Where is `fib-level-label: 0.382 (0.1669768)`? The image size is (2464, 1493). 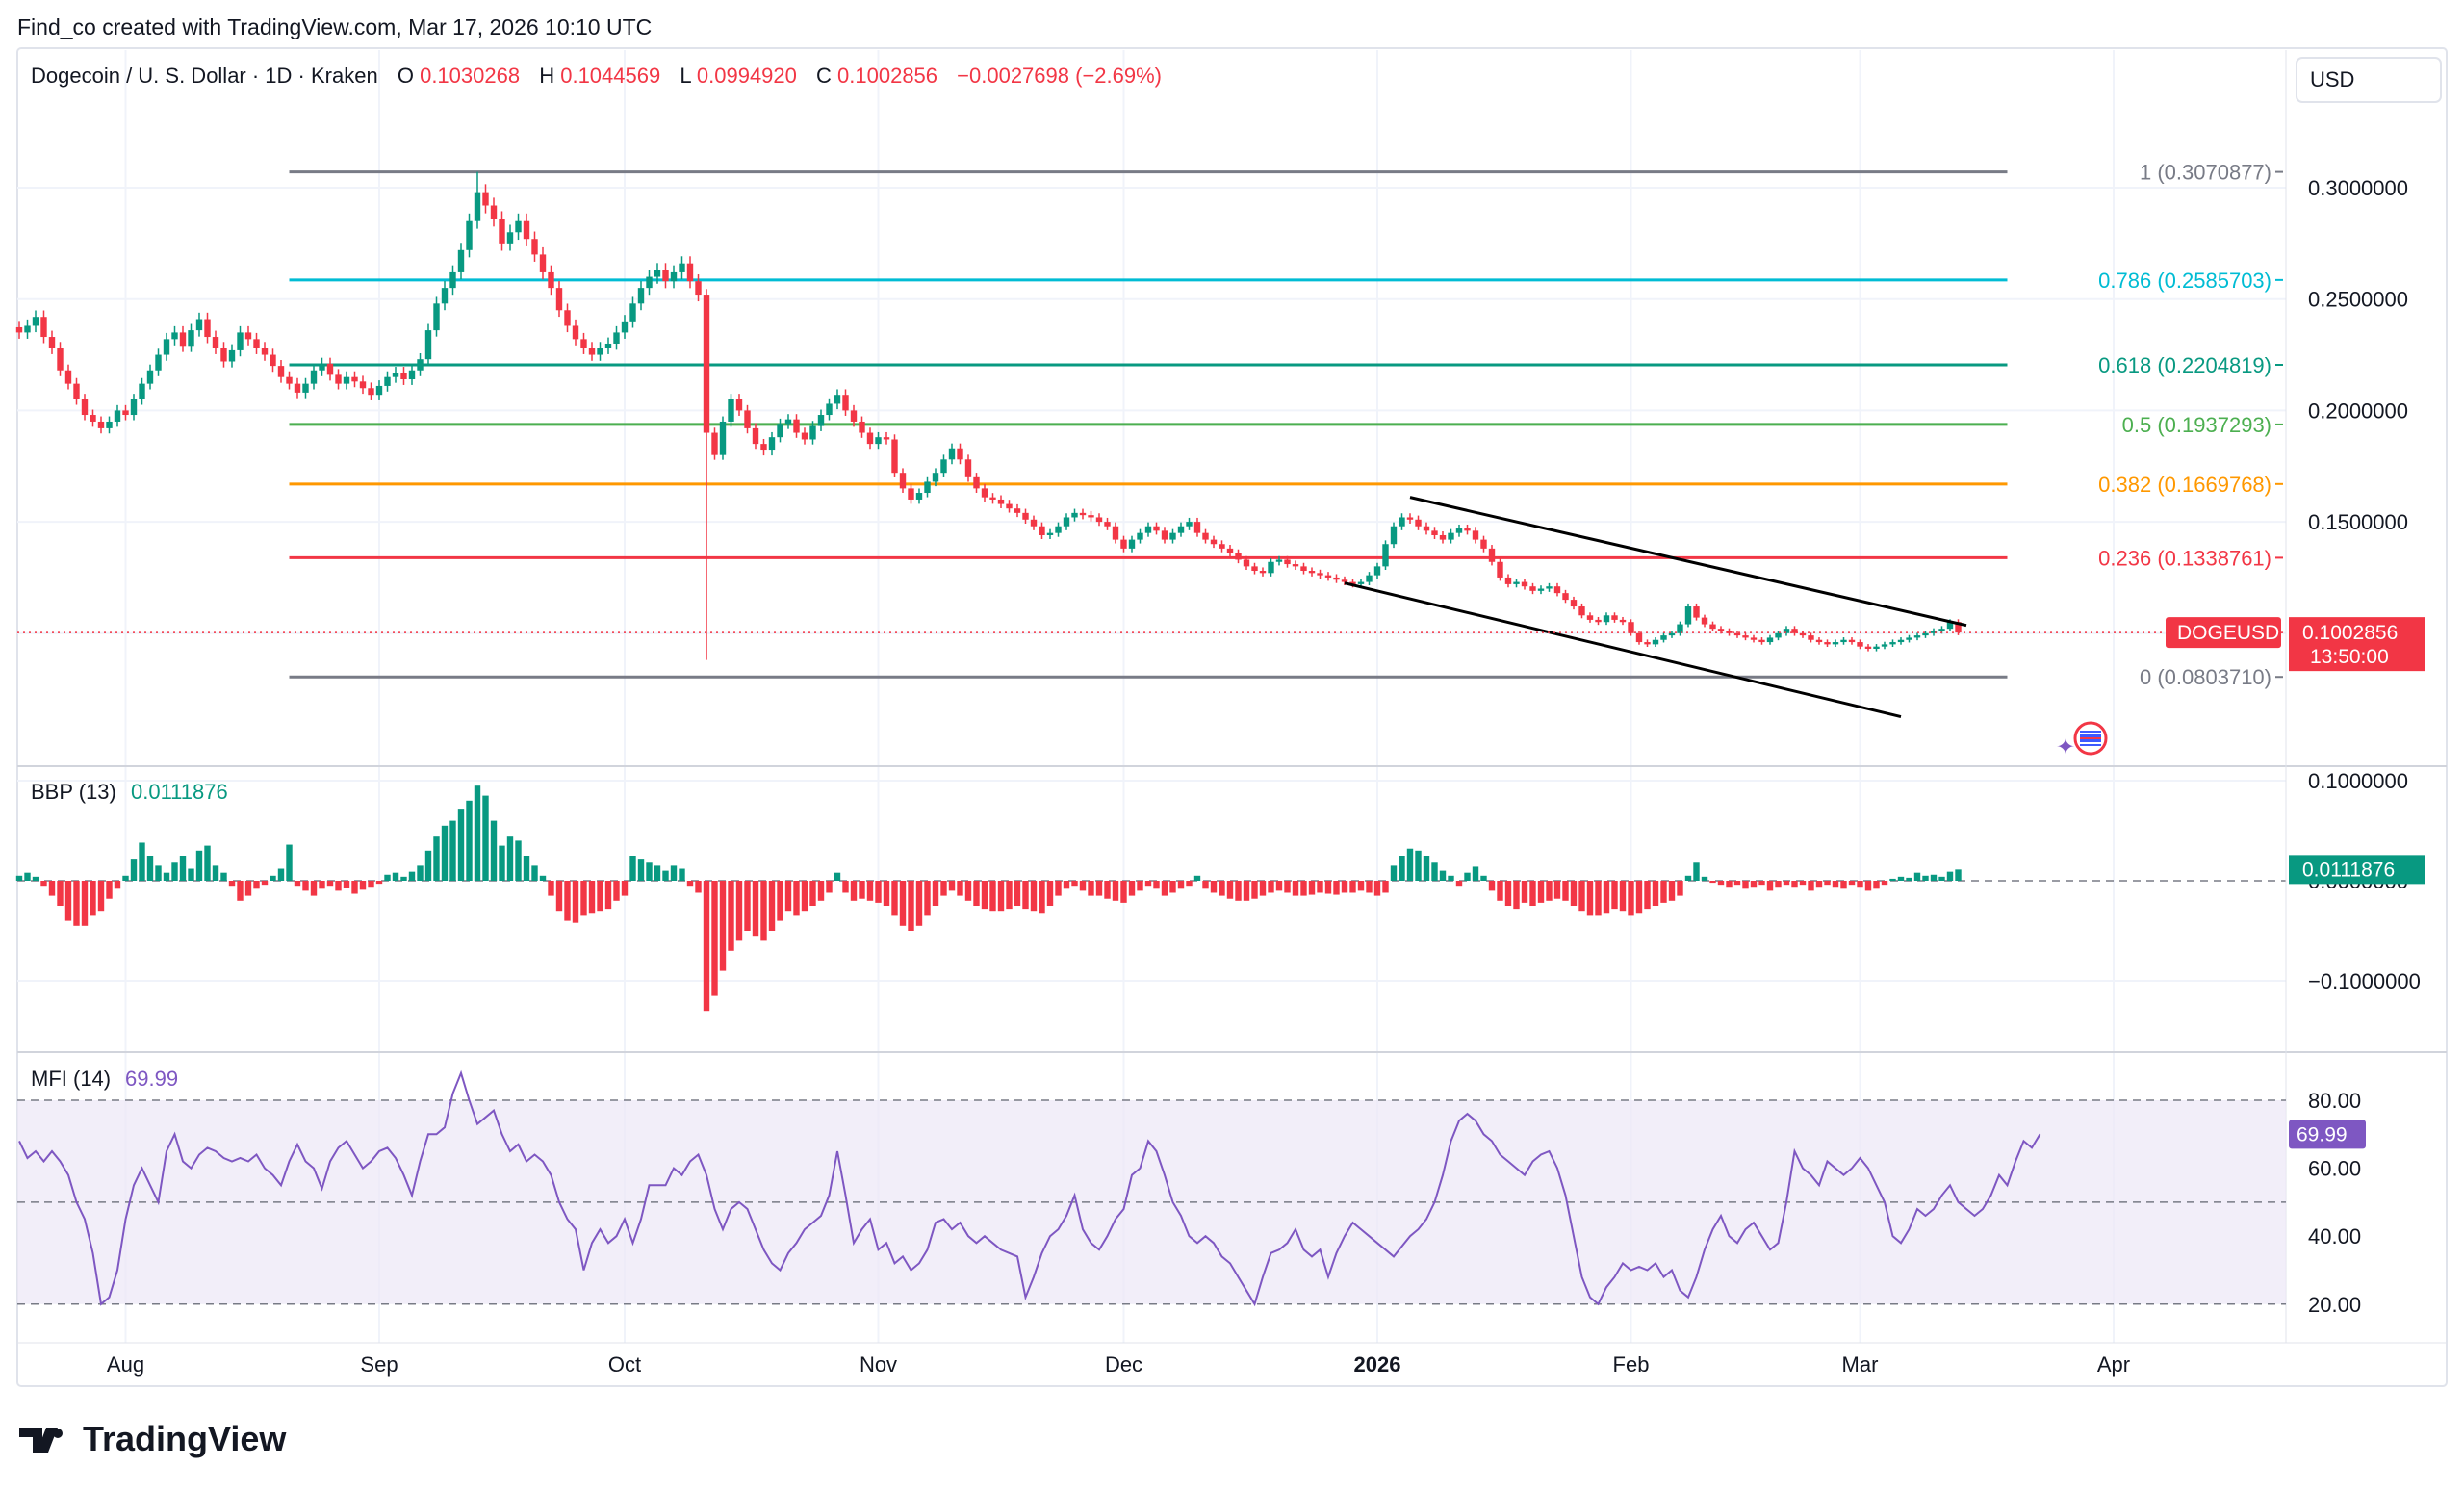
fib-level-label: 0.382 (0.1669768) is located at coordinates (2185, 485).